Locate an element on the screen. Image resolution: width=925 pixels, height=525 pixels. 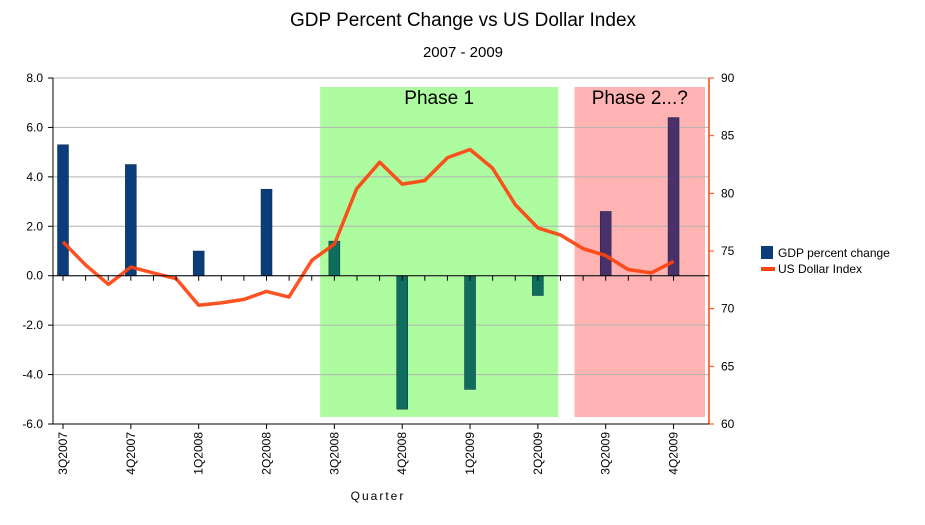
left-tick-label: -6.0 is located at coordinates (32, 424).